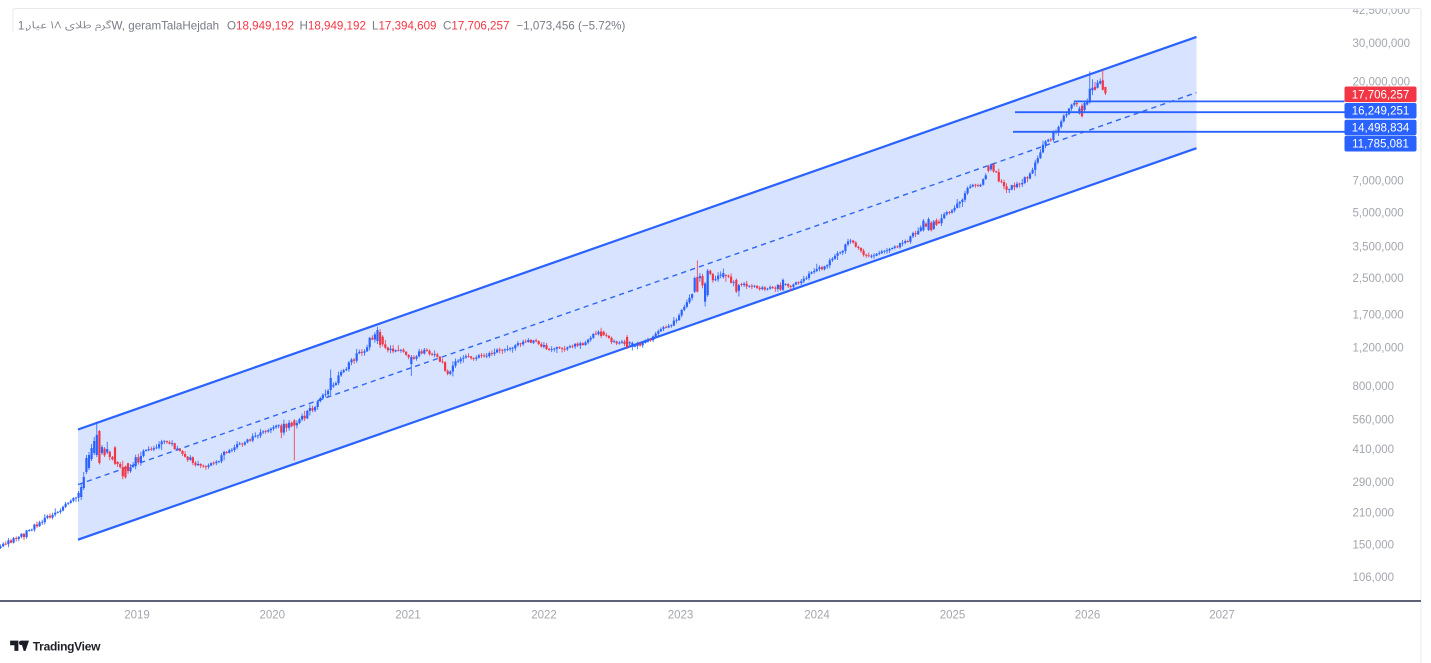 Image resolution: width=1431 pixels, height=663 pixels. What do you see at coordinates (1381, 129) in the screenshot?
I see `svg-text: 14,498,834` at bounding box center [1381, 129].